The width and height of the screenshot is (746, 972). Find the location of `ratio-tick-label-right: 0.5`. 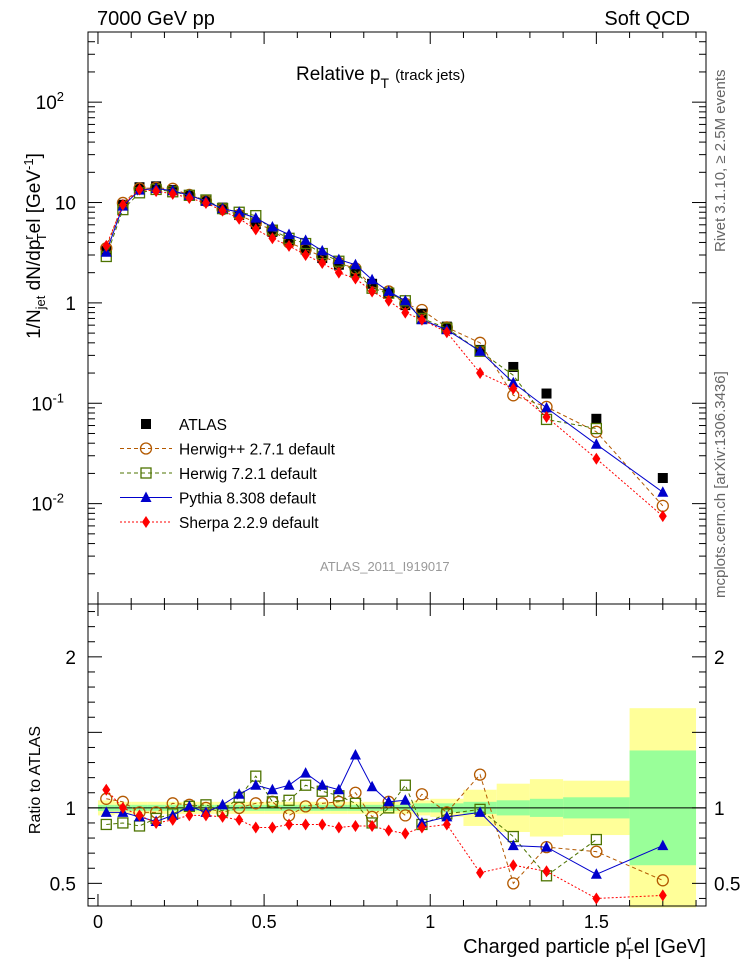

ratio-tick-label-right: 0.5 is located at coordinates (727, 884).